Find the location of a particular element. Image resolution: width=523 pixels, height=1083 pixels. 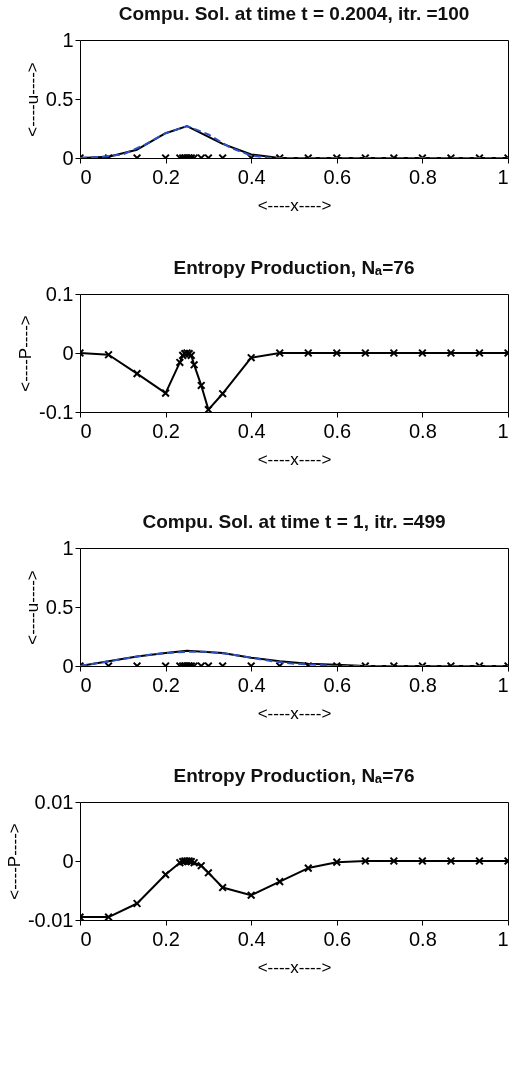

y-tick-label: -0.01 is located at coordinates (50, 919).